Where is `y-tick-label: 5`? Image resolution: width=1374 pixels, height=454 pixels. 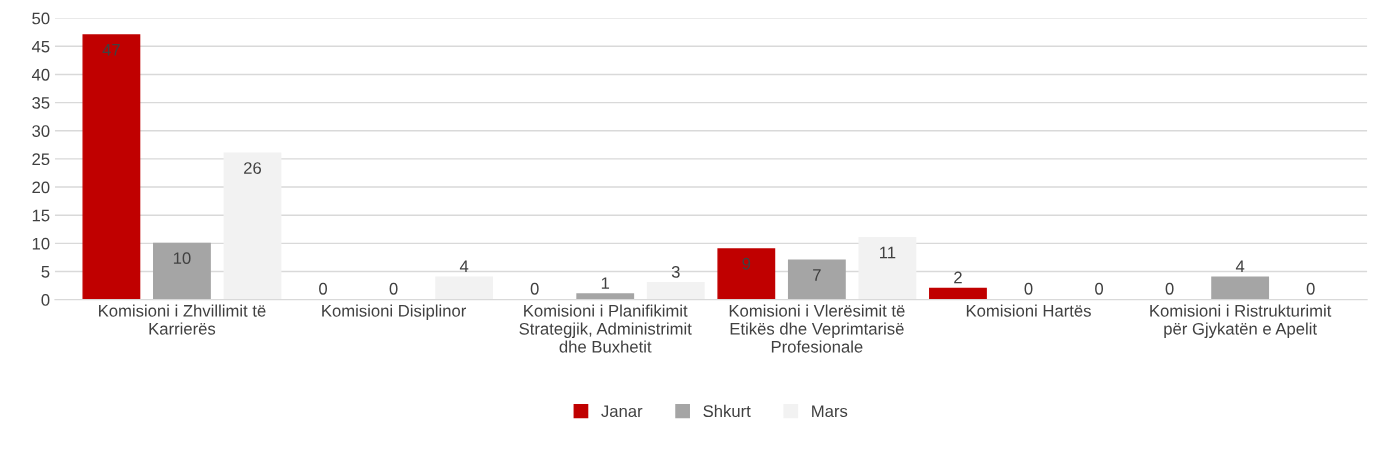
y-tick-label: 5 is located at coordinates (45, 272).